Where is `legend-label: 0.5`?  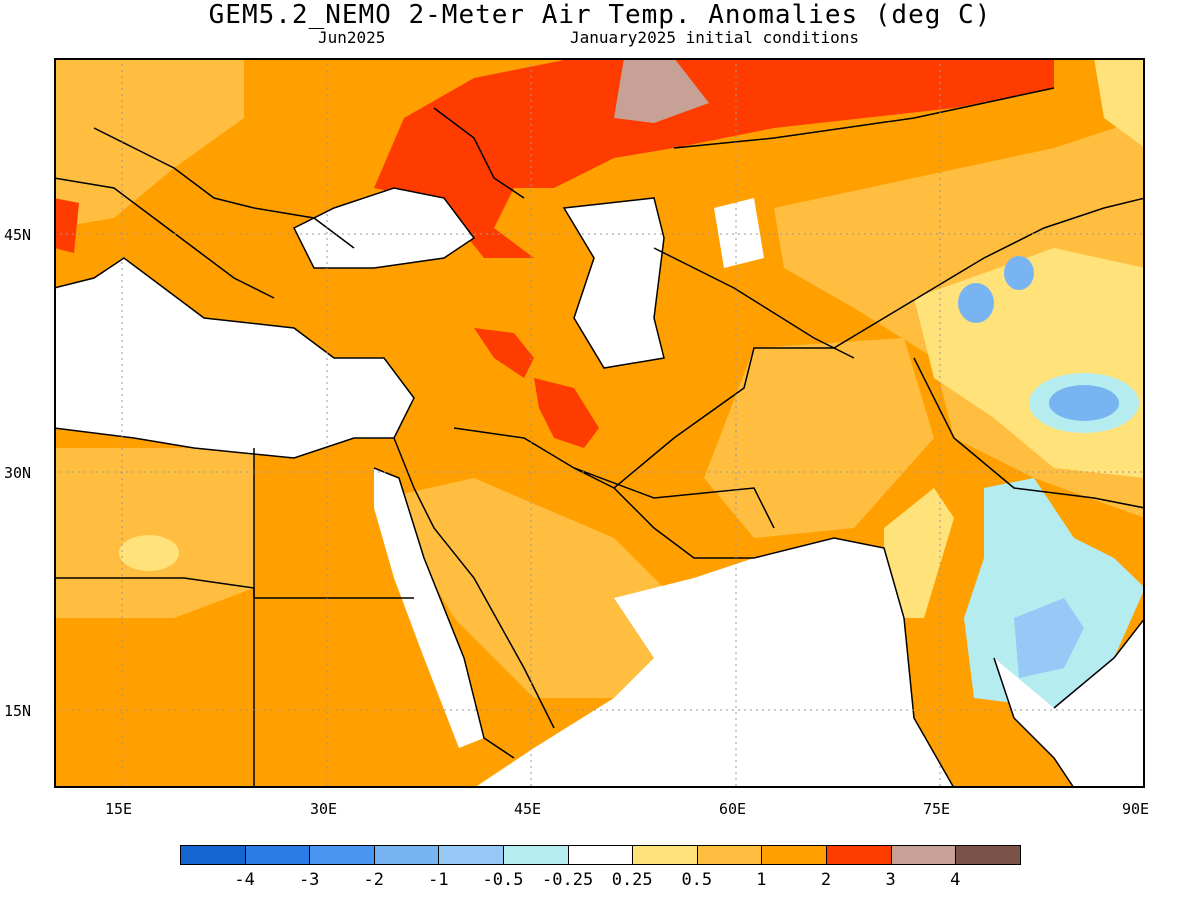
legend-label: 0.5 is located at coordinates (697, 880).